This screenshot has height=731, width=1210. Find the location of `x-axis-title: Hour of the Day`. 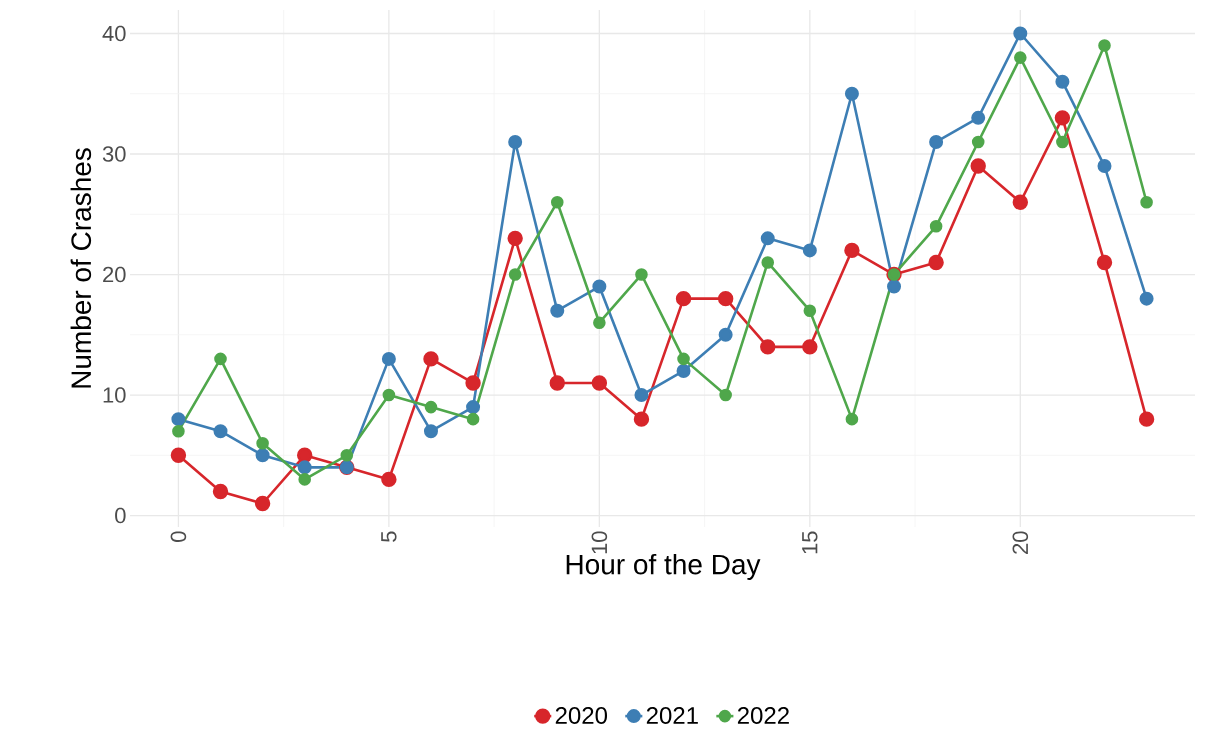

x-axis-title: Hour of the Day is located at coordinates (663, 566).